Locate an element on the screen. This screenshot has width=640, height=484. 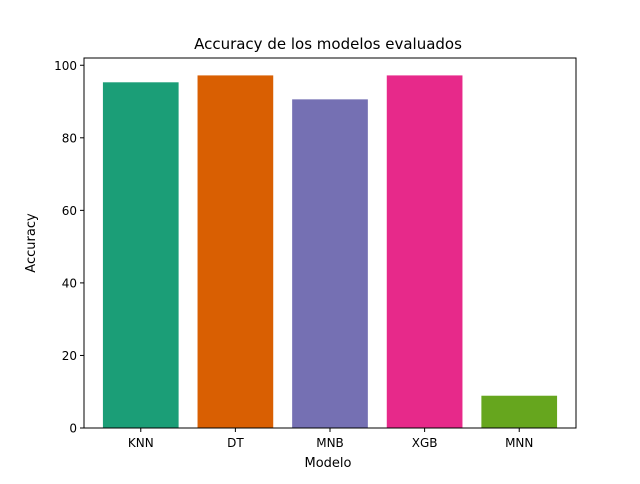
x-axis: KNN DT MNB XGB MNN is located at coordinates (330, 439).